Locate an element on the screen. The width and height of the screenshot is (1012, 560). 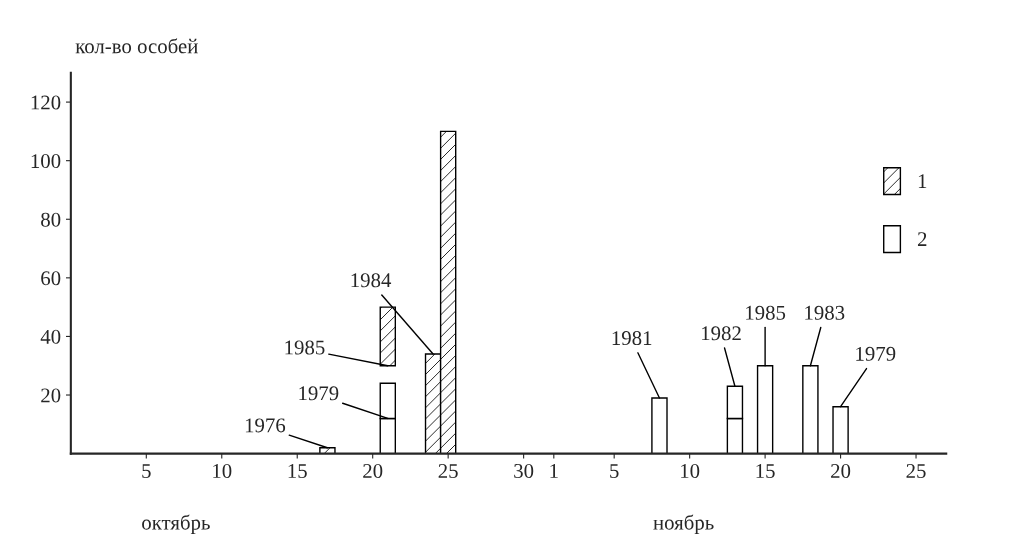
y-tick-label: 60 is located at coordinates (51, 278).